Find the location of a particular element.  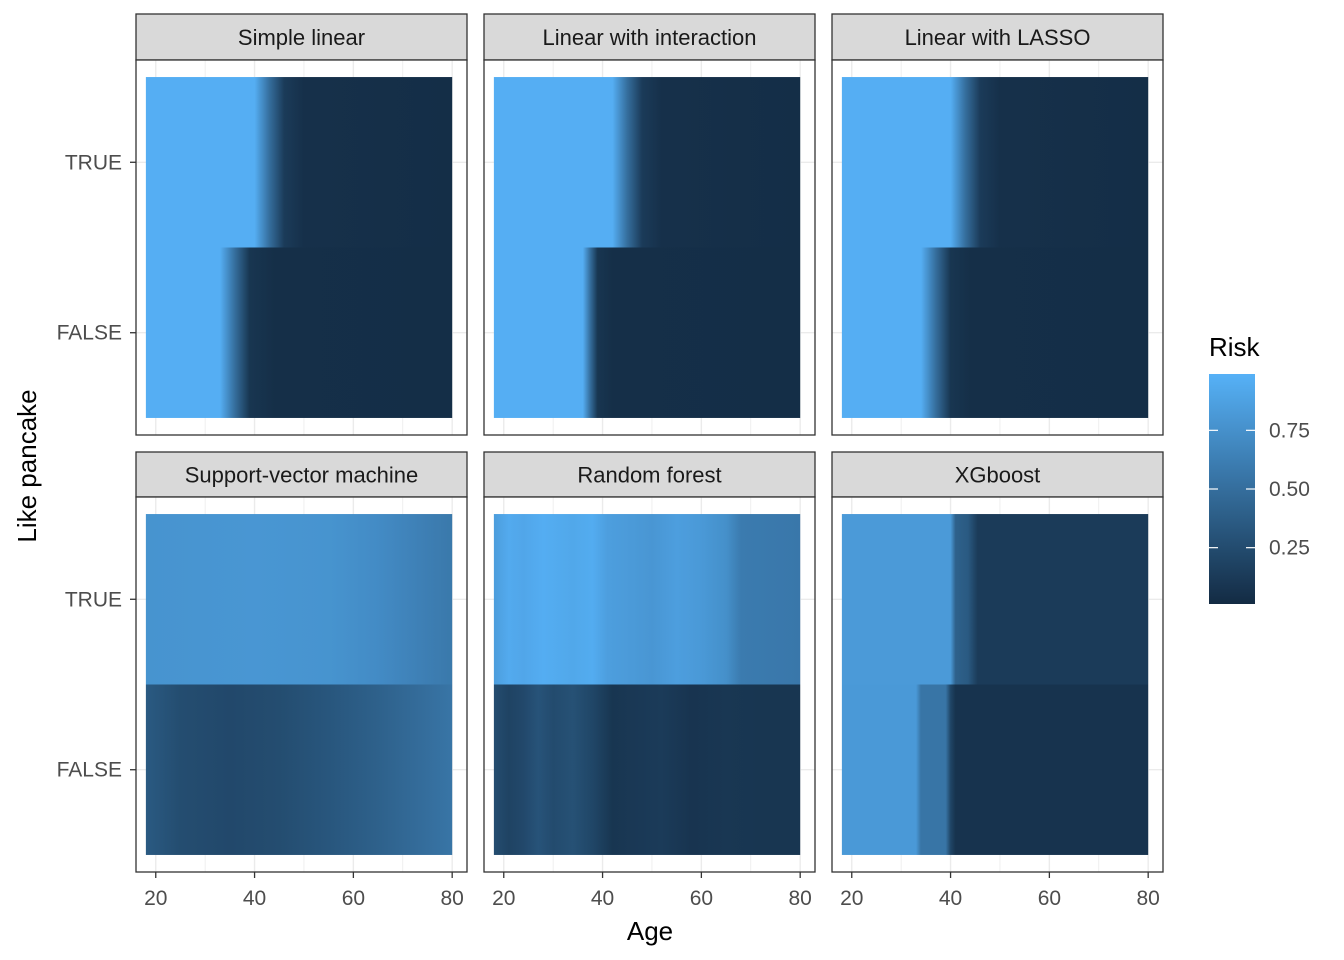

panel-6: XGboost is located at coordinates (997, 662).